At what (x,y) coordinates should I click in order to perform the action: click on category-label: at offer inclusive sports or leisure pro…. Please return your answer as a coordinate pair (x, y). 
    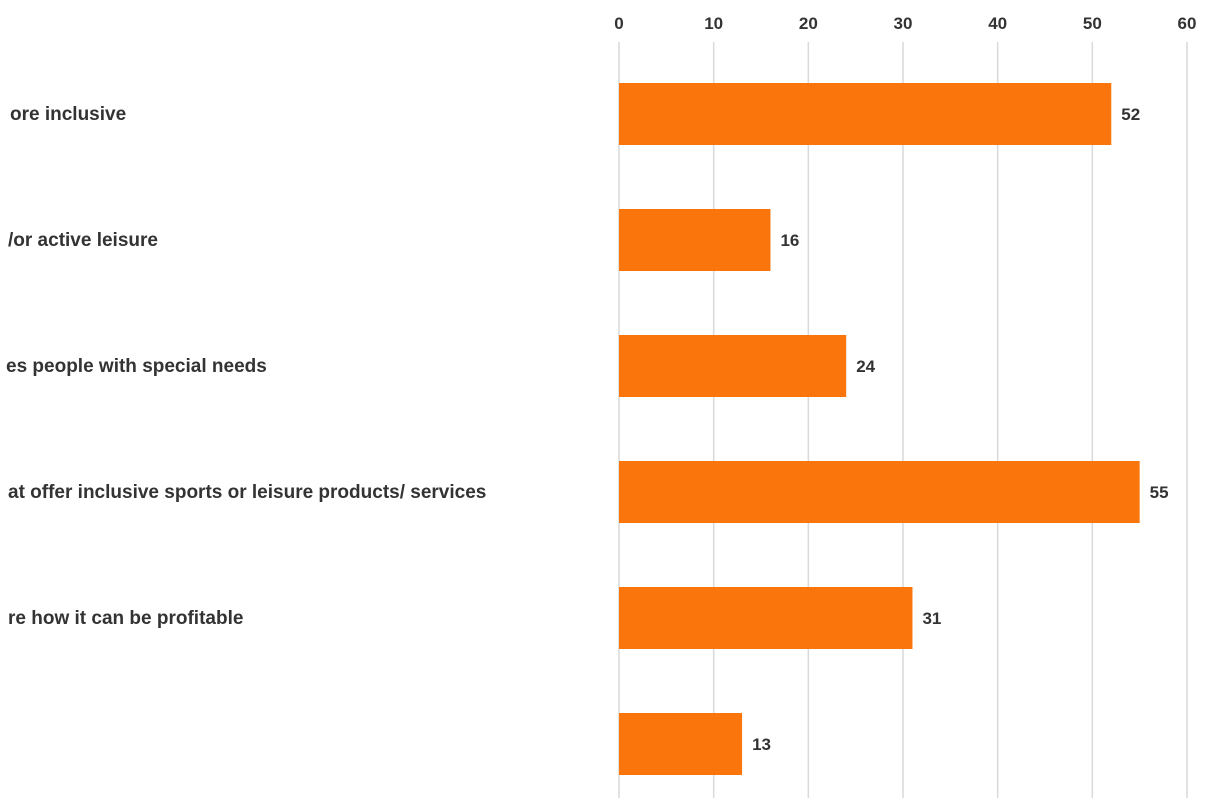
    Looking at the image, I should click on (247, 492).